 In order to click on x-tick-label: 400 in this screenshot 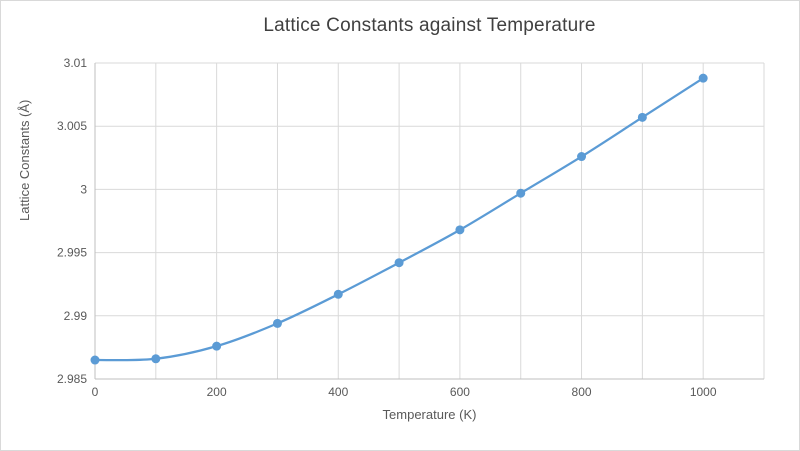, I will do `click(338, 392)`.